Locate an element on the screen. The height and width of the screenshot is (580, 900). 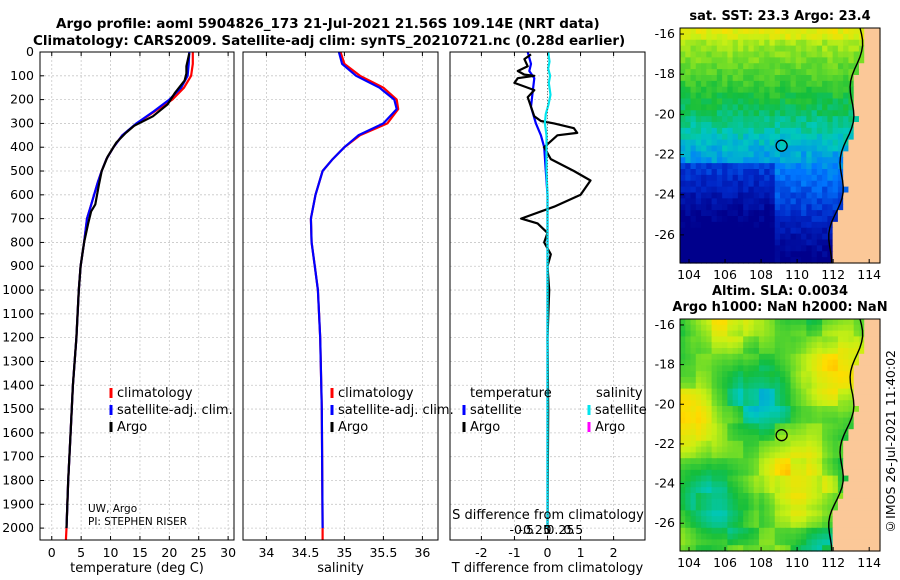
y-tick-label: 1200 is located at coordinates (18, 337).